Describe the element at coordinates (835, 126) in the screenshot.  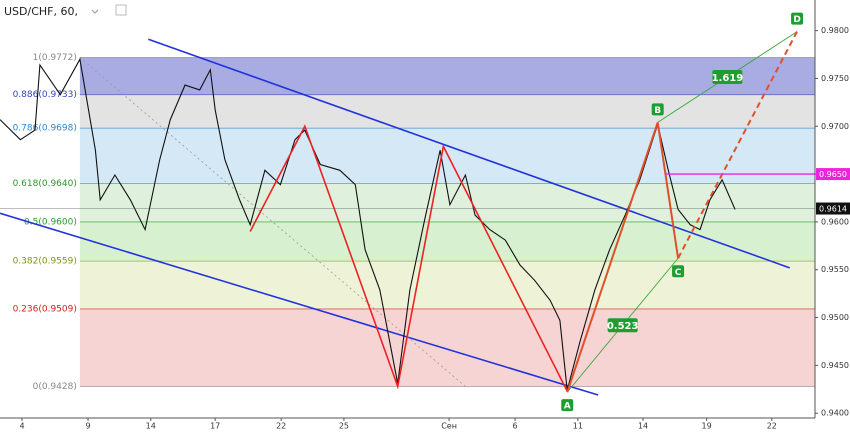
I see `y-tick-label: 0.9700` at that location.